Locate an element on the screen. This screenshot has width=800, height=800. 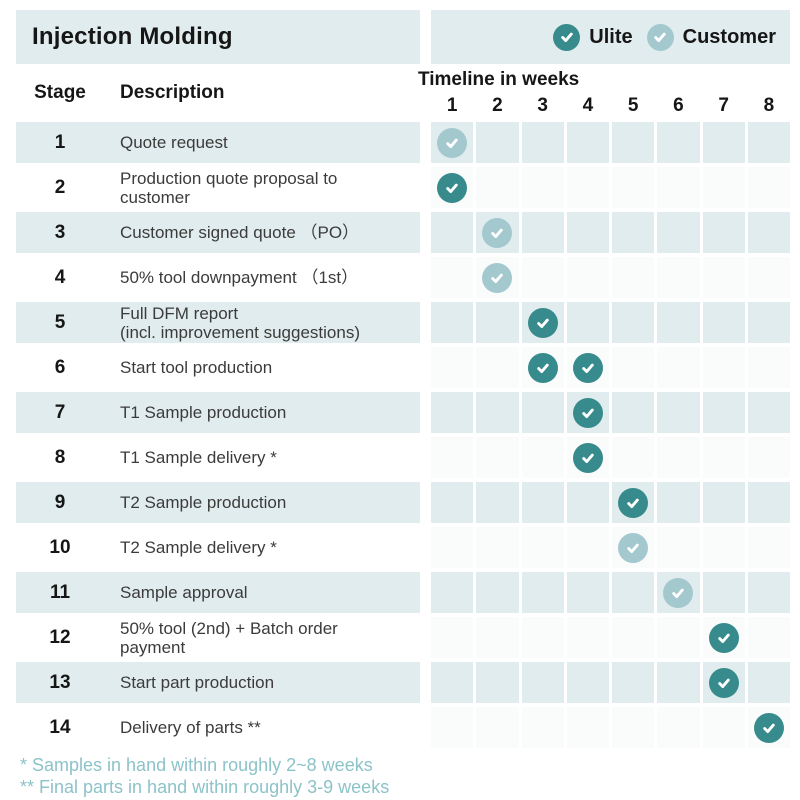
week-number: 5 is located at coordinates (633, 105).